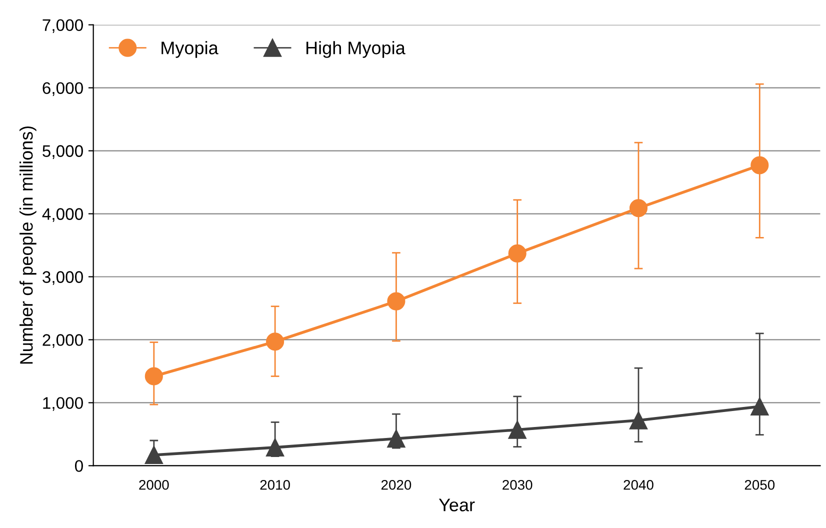  I want to click on y-axis-title: Number of people (in millions), so click(28, 245).